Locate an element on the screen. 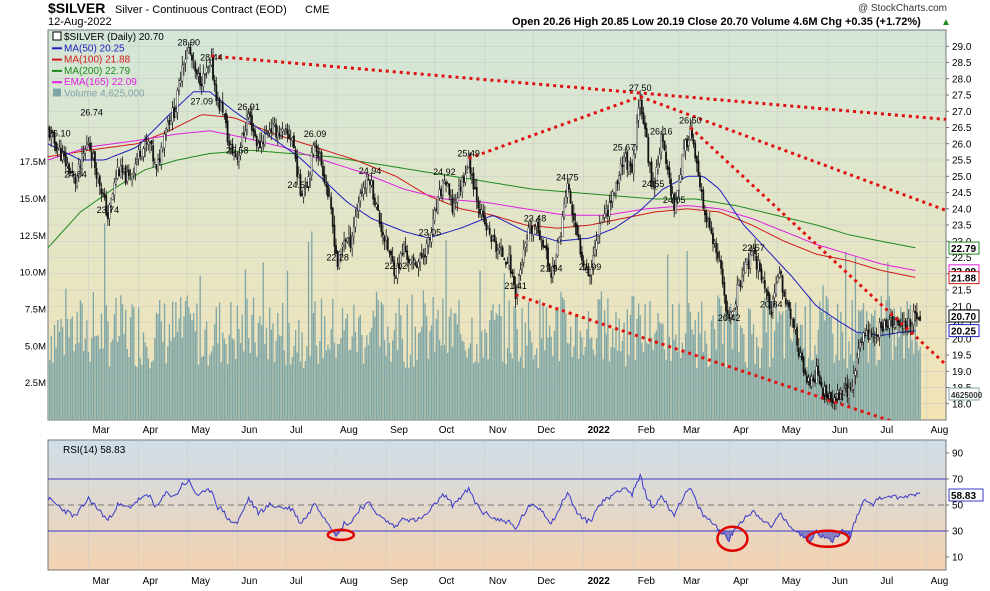  volume-tick-label: 15.0M is located at coordinates (33, 199).